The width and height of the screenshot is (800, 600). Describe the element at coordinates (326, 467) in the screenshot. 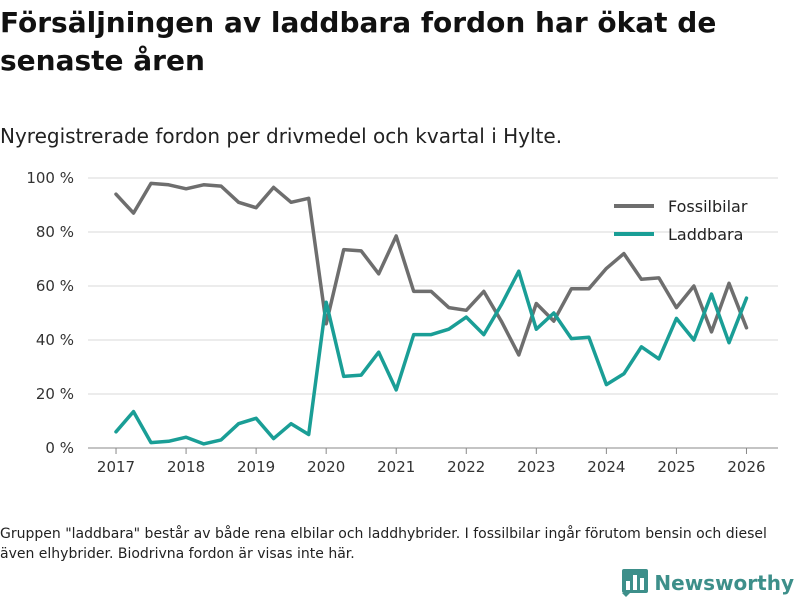

I see `x-tick-label: 2020` at that location.